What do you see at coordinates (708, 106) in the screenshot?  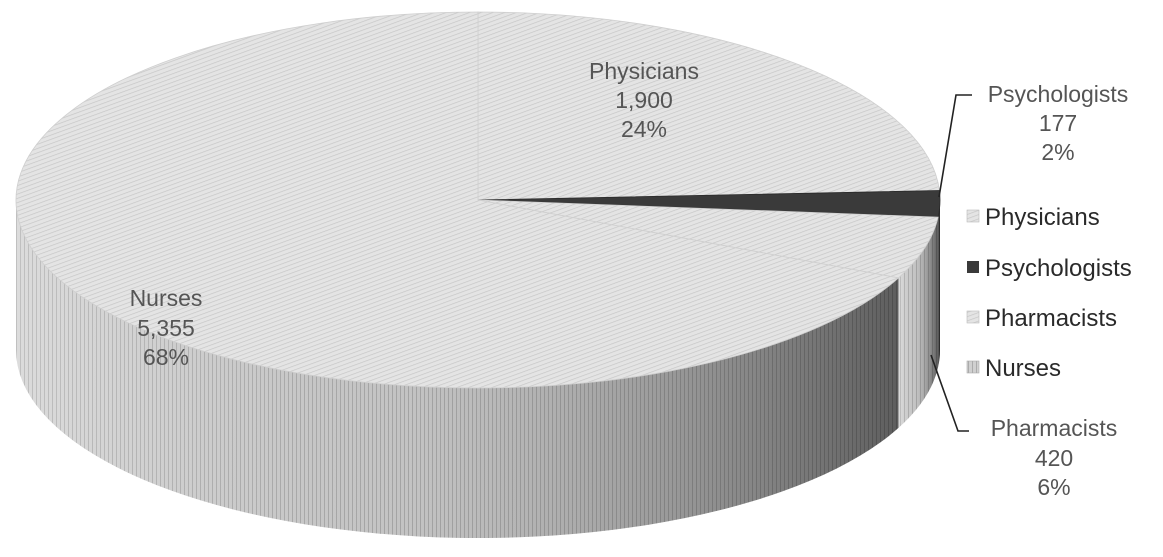 I see `pie-slice-physicians` at bounding box center [708, 106].